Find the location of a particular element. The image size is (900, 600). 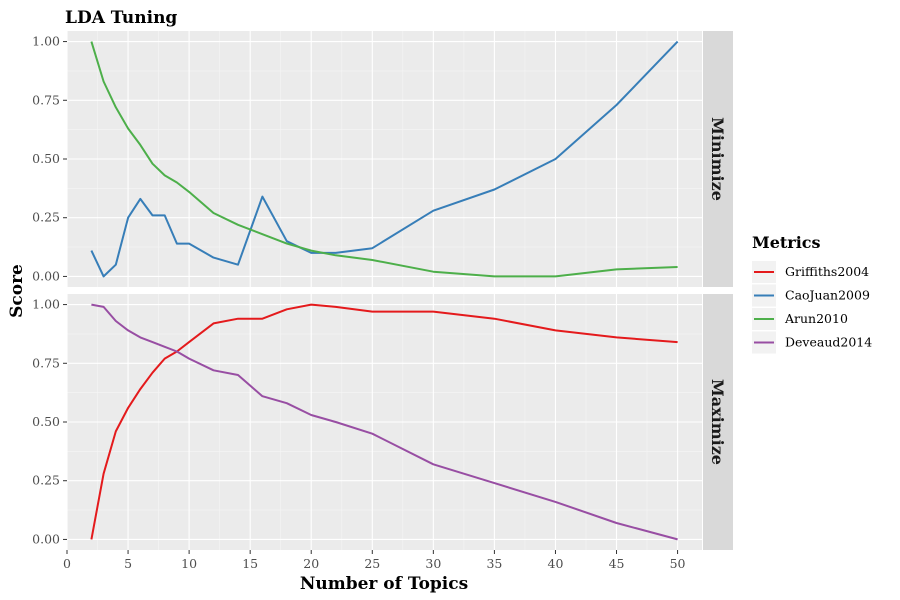

legend-label: Arun2010 is located at coordinates (816, 318).